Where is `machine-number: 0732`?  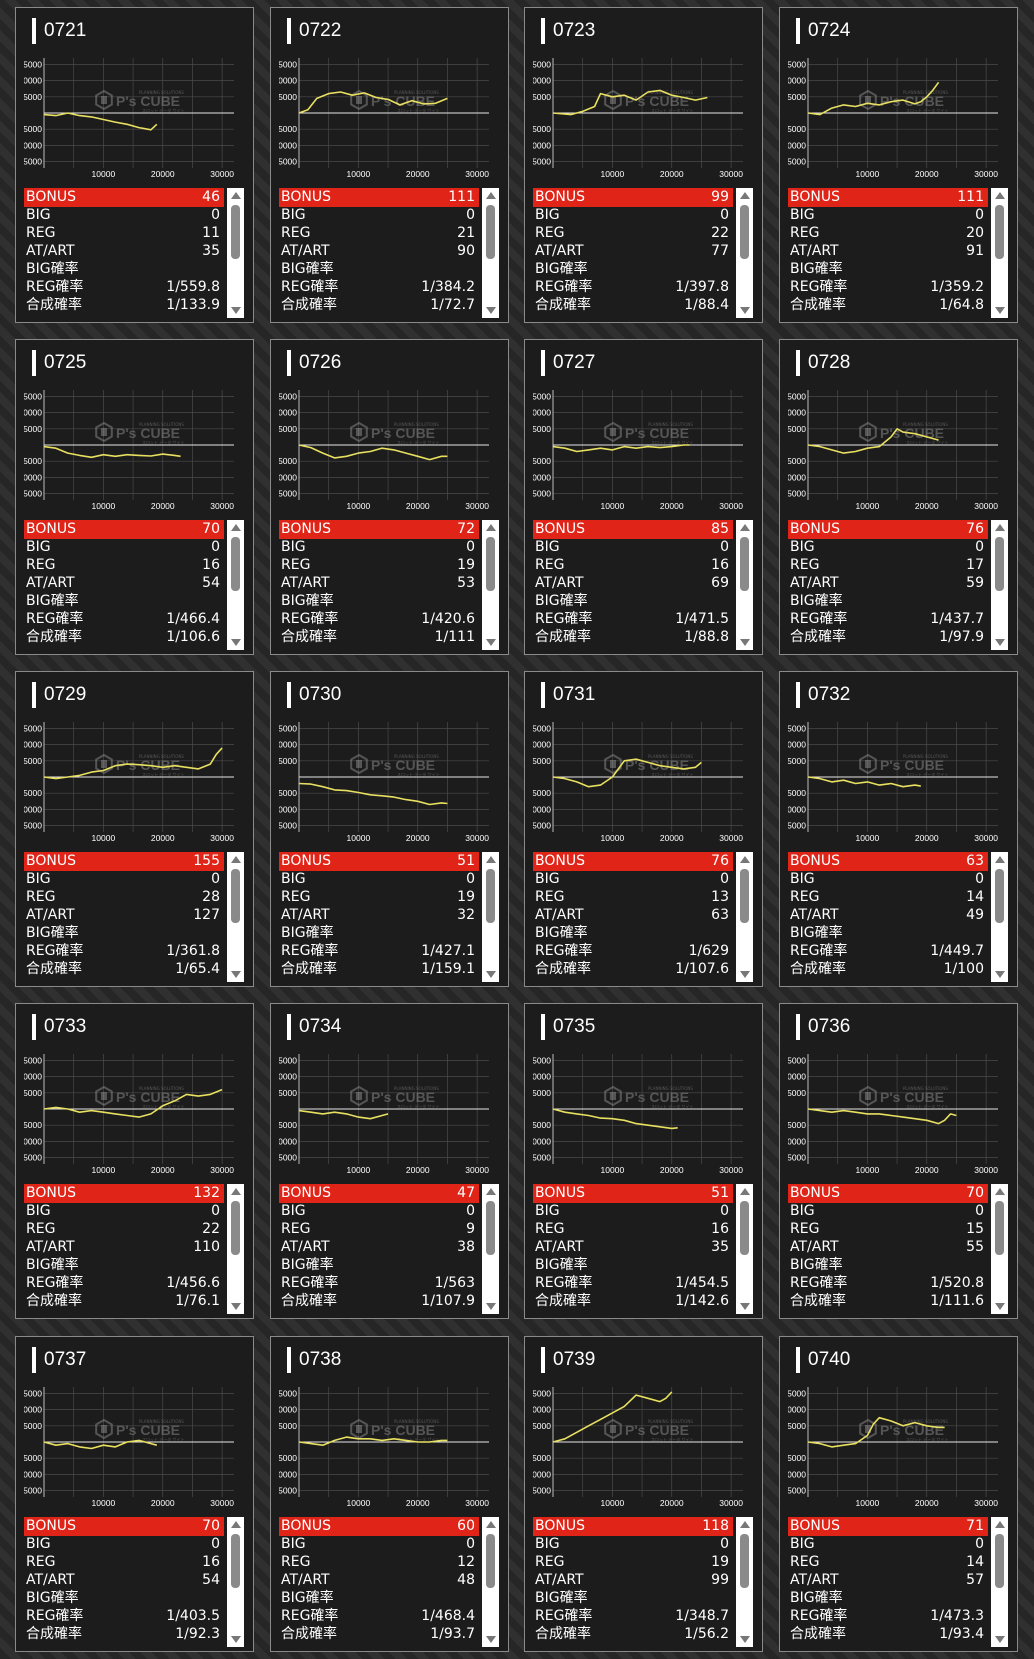
machine-number: 0732 is located at coordinates (823, 695).